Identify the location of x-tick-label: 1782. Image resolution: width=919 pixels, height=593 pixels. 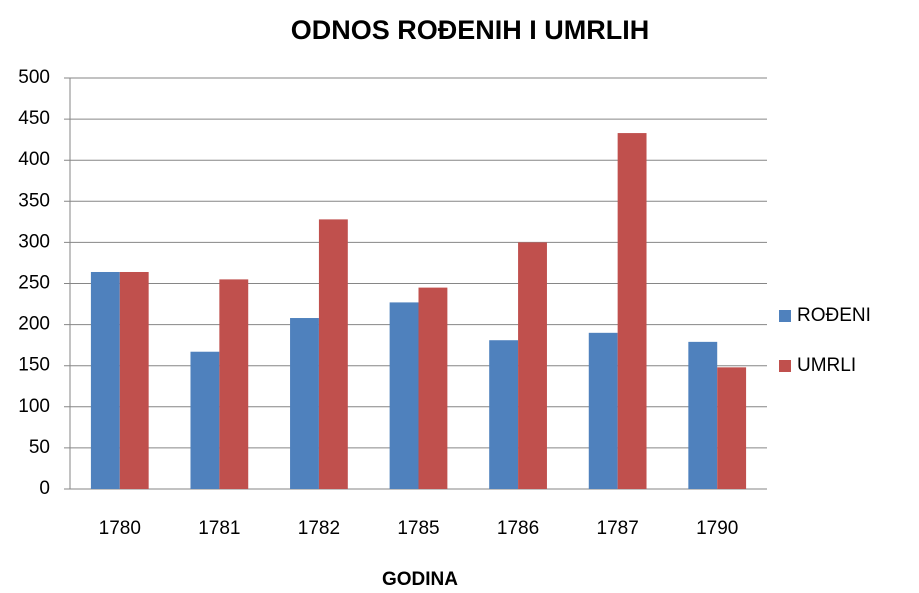
(319, 528).